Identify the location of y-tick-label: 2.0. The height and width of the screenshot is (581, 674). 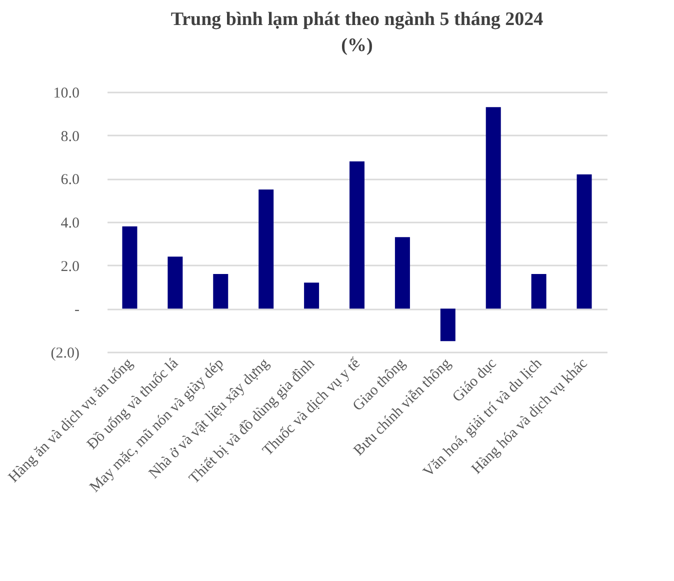
(70, 266).